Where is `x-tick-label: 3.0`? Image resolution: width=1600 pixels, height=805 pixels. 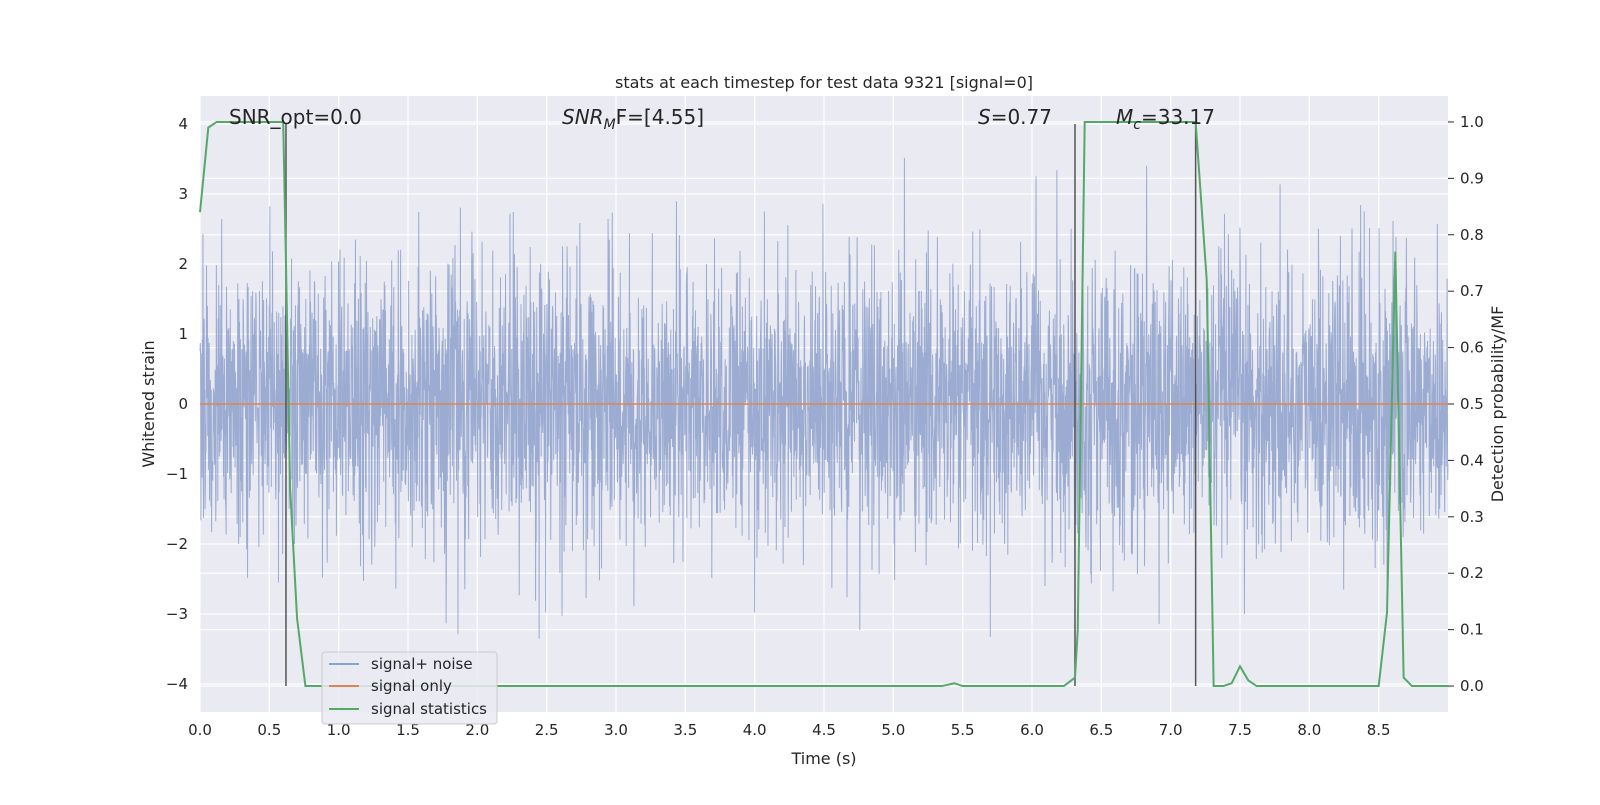 x-tick-label: 3.0 is located at coordinates (616, 730).